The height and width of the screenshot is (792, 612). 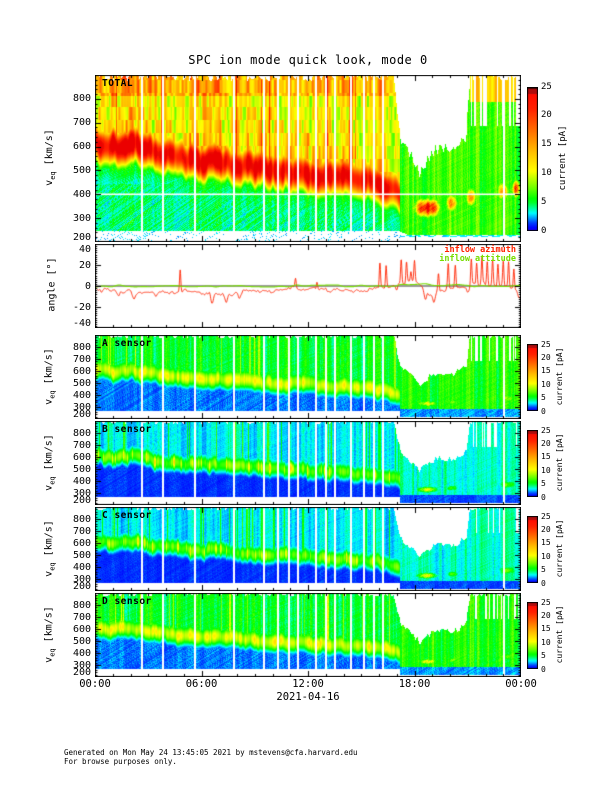 What do you see at coordinates (559, 462) in the screenshot?
I see `colorbar-b-title: current [pA]` at bounding box center [559, 462].